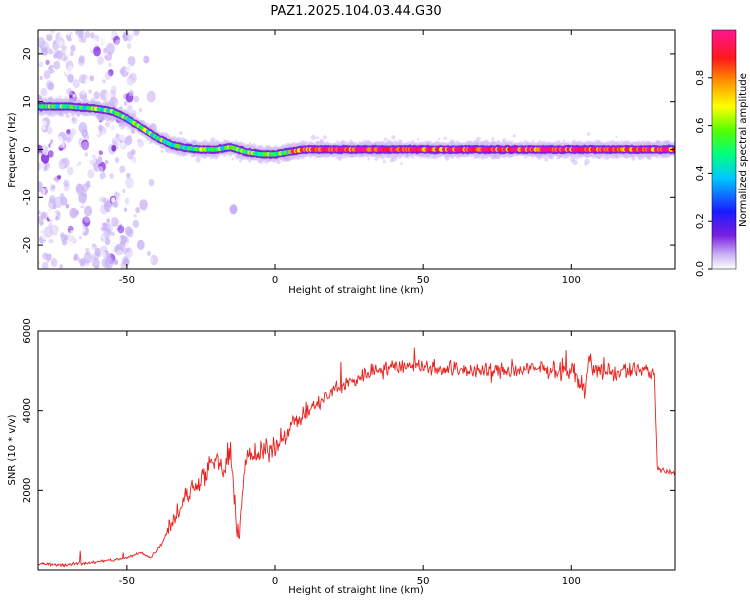 This screenshot has height=600, width=750. I want to click on snr-ylabel: SNR (10 * v/v), so click(12, 449).